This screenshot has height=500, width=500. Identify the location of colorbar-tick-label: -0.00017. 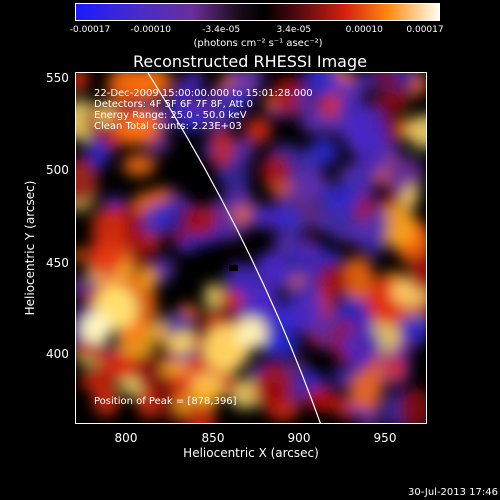
(90, 30).